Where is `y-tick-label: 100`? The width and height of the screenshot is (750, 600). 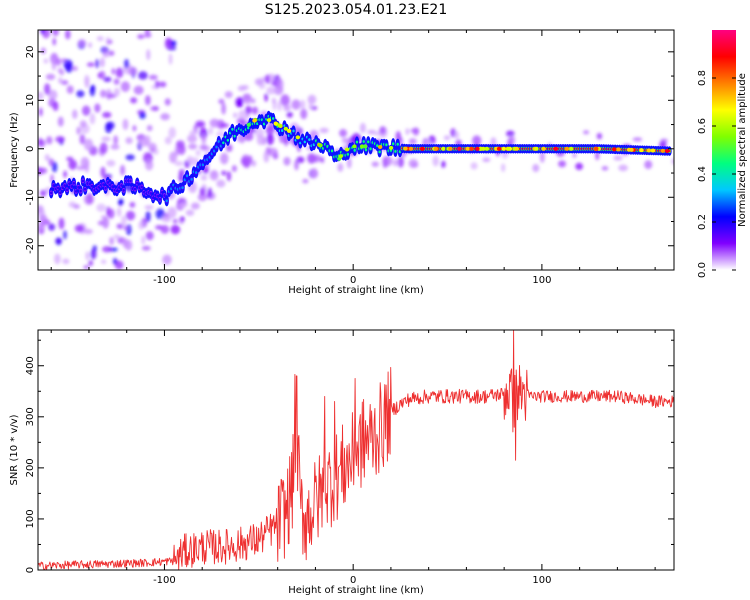
y-tick-label: 100 is located at coordinates (30, 518).